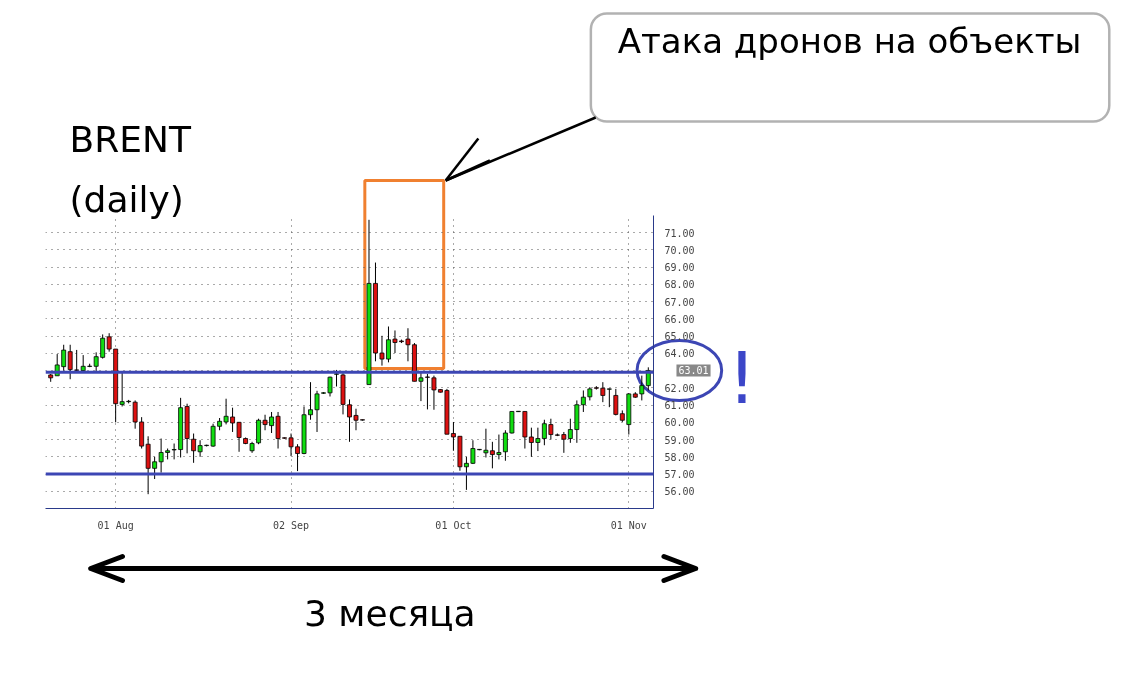  I want to click on text: Атака дронов на объекты, so click(849, 40).